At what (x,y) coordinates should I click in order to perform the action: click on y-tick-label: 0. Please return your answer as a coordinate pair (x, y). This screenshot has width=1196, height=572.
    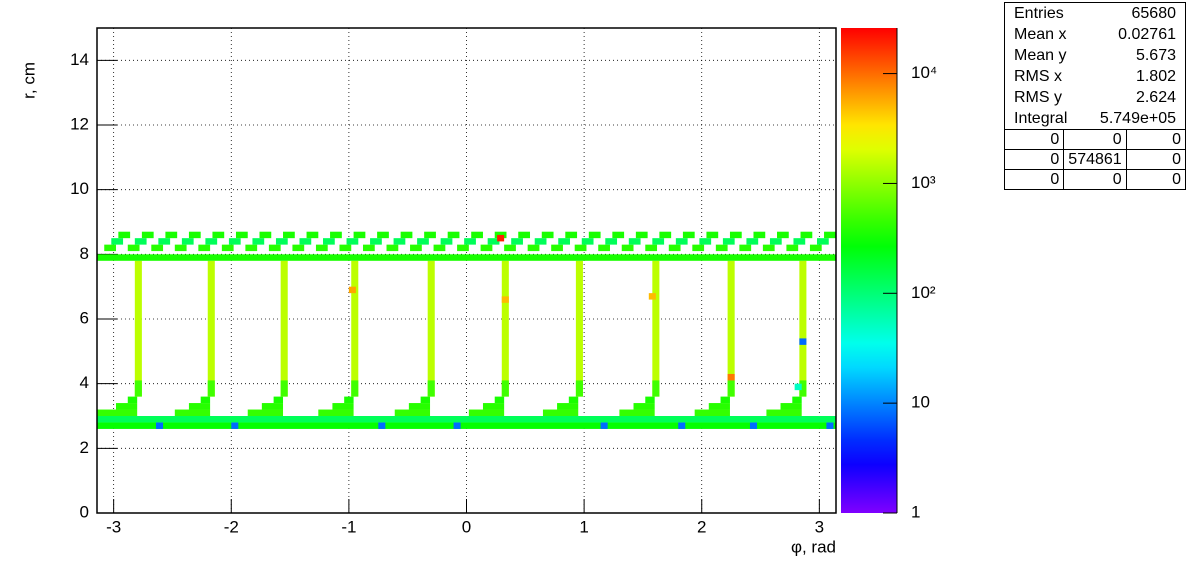
    Looking at the image, I should click on (84, 511).